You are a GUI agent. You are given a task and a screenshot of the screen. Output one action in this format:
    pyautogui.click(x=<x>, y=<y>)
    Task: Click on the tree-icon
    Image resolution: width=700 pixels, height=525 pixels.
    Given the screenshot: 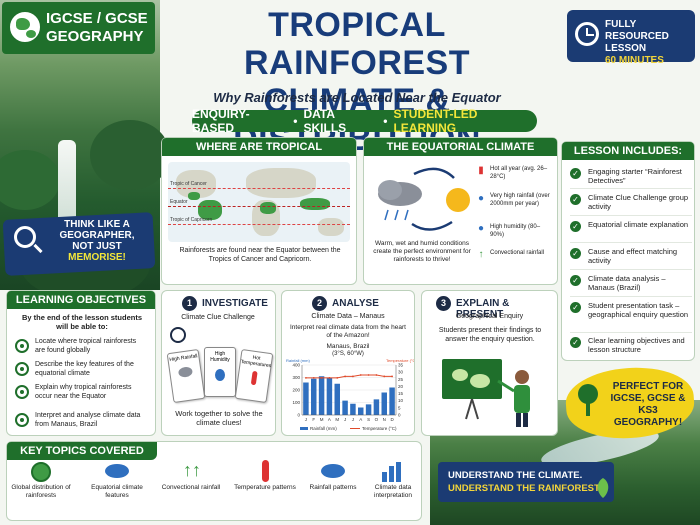 What is the action you would take?
    pyautogui.click(x=588, y=400)
    